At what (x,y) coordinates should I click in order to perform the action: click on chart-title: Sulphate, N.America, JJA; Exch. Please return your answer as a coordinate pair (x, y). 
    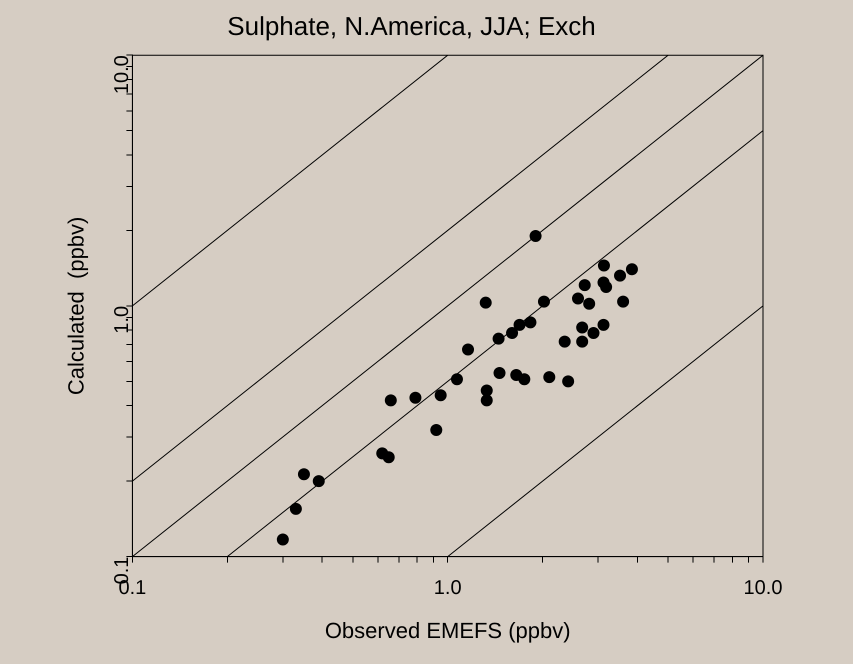
    Looking at the image, I should click on (411, 25).